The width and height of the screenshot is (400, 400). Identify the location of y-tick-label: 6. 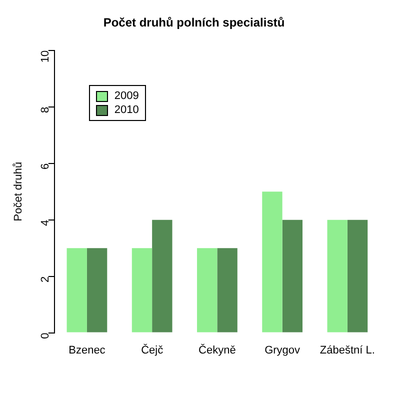
(45, 166).